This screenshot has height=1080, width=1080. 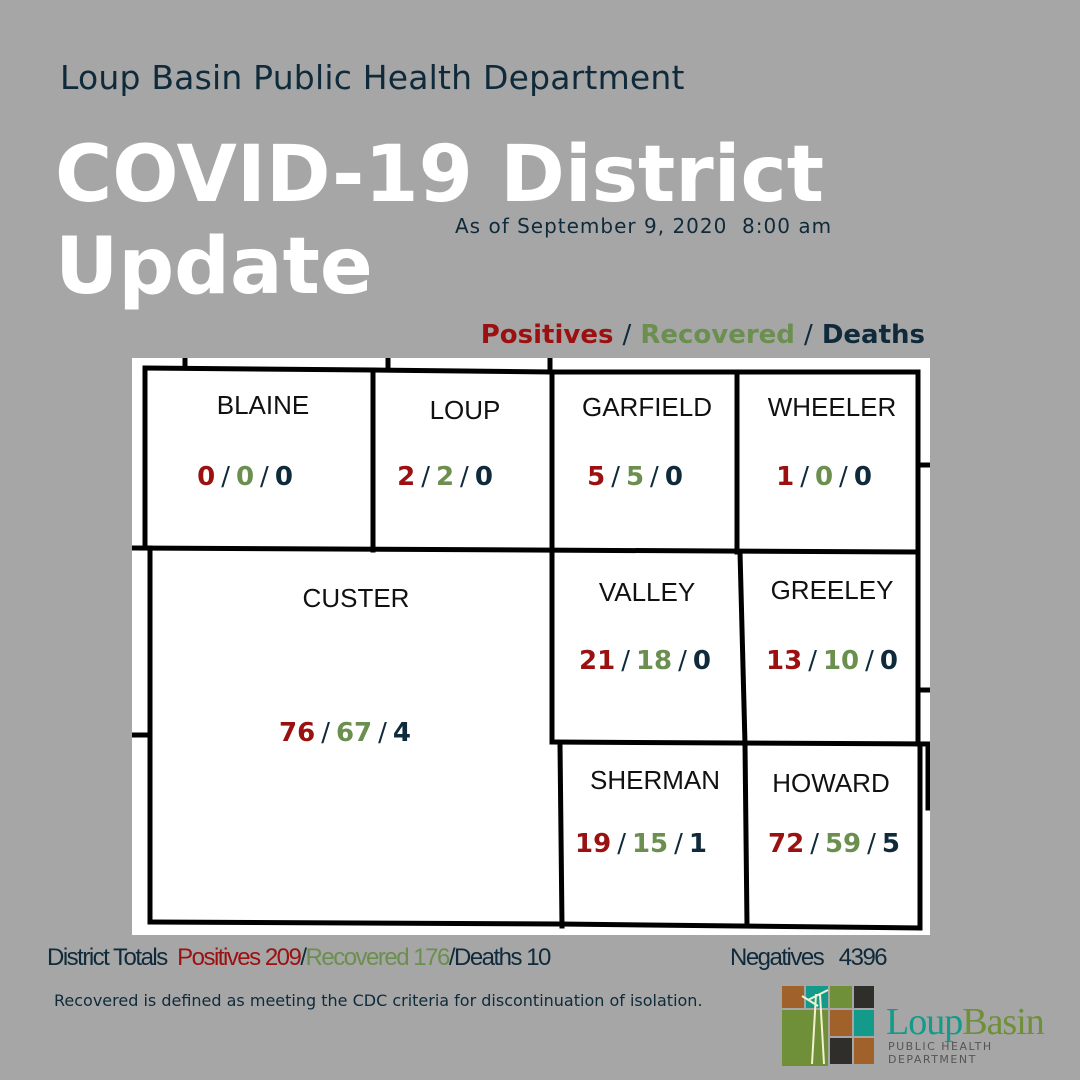 I want to click on county-recovered: 5, so click(x=635, y=477).